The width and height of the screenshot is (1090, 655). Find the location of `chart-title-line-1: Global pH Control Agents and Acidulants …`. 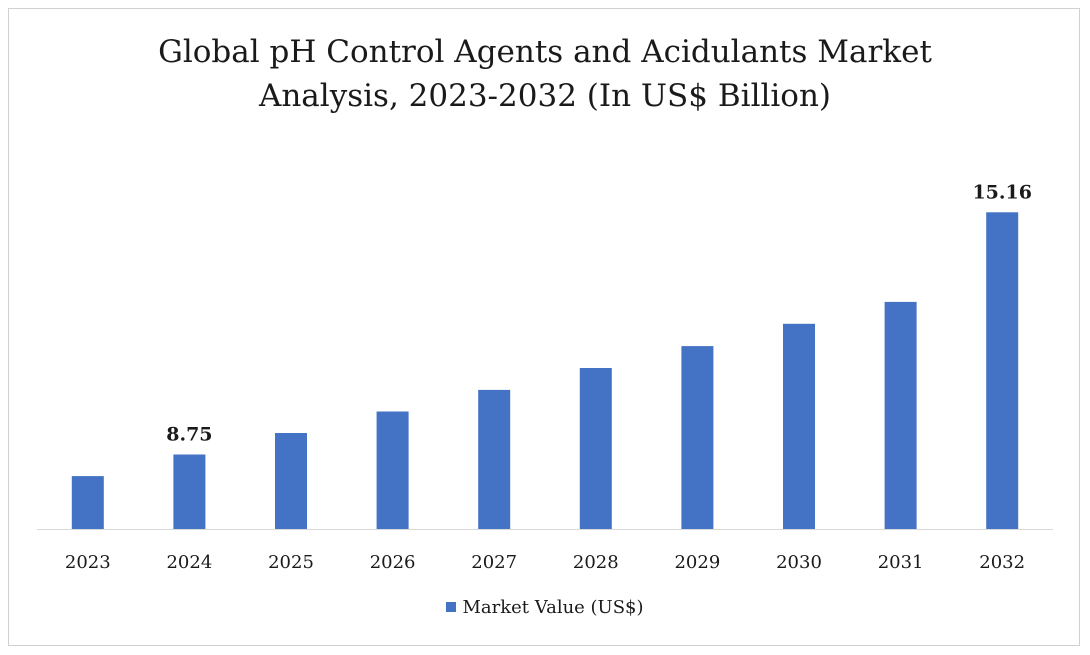

chart-title-line-1: Global pH Control Agents and Acidulants … is located at coordinates (545, 52).